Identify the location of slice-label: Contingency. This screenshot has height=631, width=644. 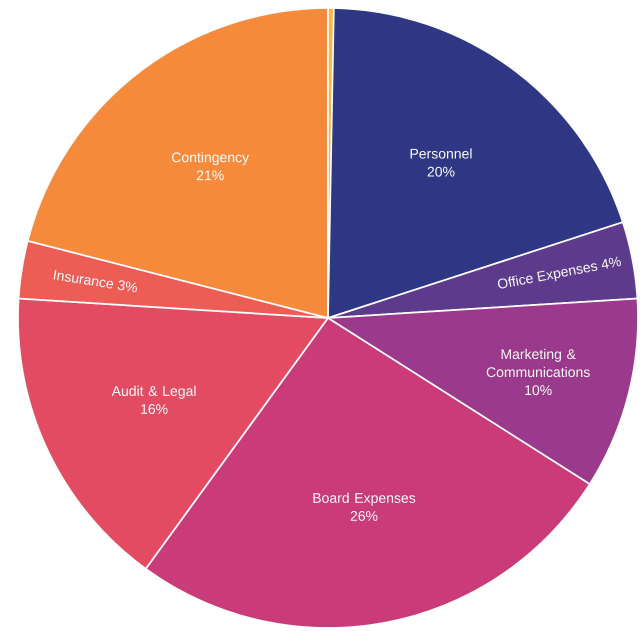
(211, 159).